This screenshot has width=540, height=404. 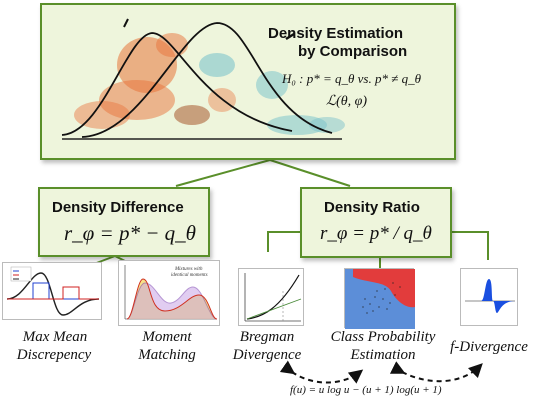 What do you see at coordinates (351, 78) in the screenshot?
I see `hypothesis-formula: H₀ : p* = q_θ vs. p* ≠ q_θ` at bounding box center [351, 78].